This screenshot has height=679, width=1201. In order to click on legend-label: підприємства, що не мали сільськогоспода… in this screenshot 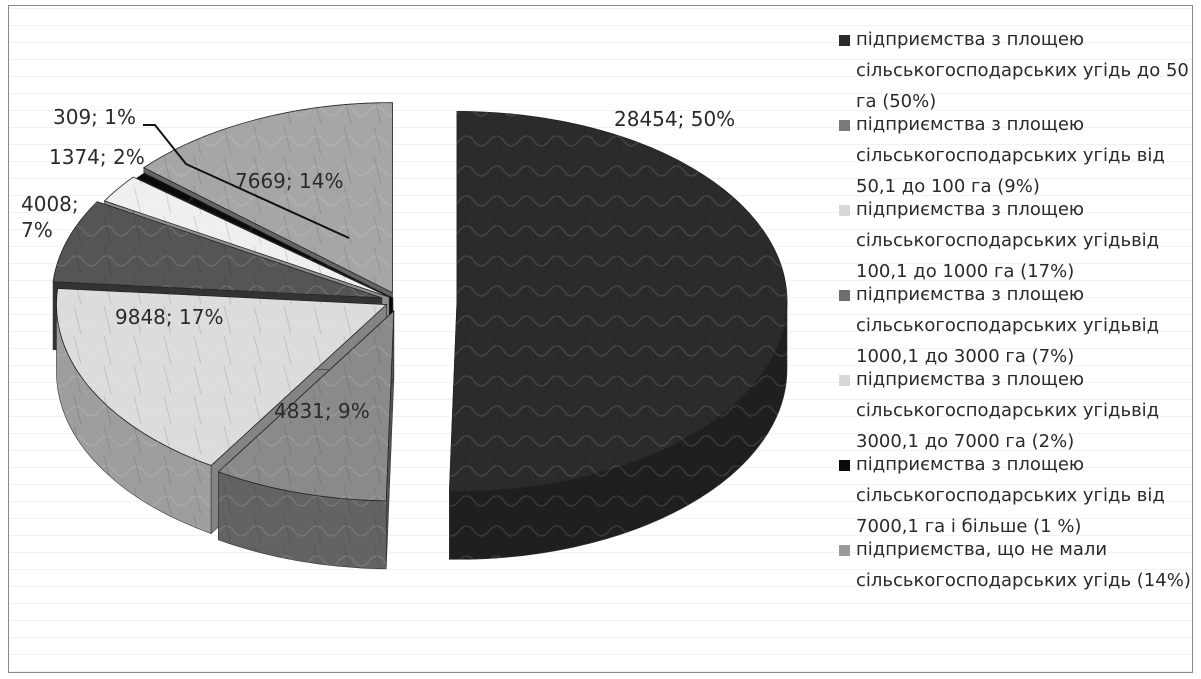, I will do `click(1023, 565)`.